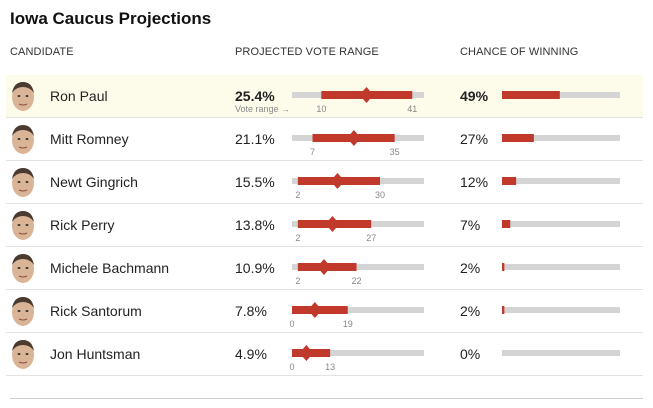 Image resolution: width=653 pixels, height=408 pixels. Describe the element at coordinates (474, 96) in the screenshot. I see `chance-of-winning: 49%` at that location.